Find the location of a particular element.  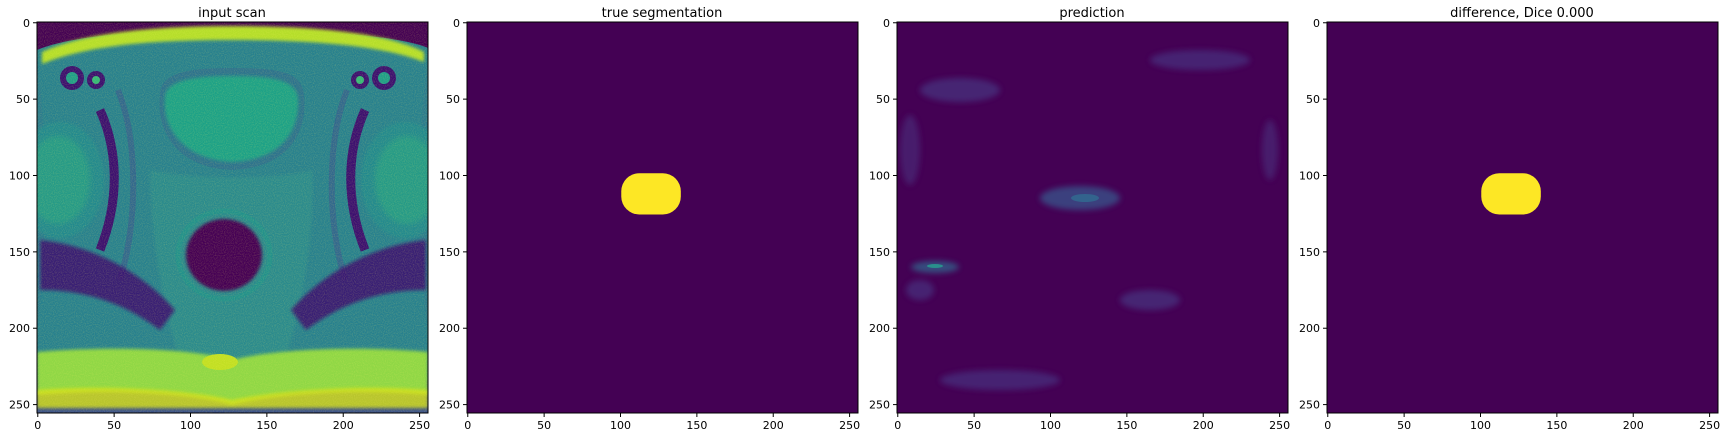

panel-title: difference, Dice 0.000 is located at coordinates (1522, 13).